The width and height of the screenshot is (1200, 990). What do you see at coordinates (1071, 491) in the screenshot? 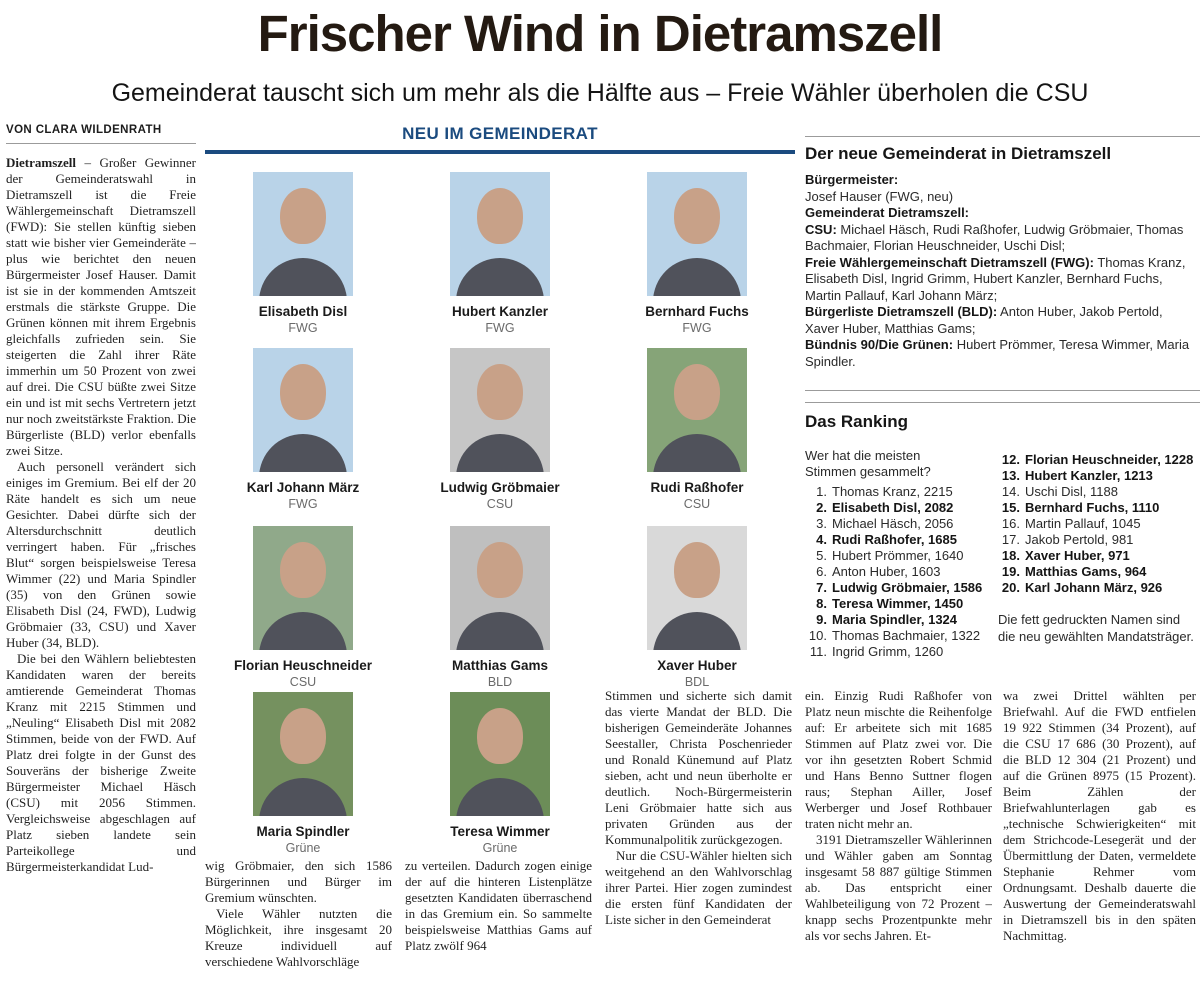
I see `rank-label: Uschi Disl, 1188` at bounding box center [1071, 491].